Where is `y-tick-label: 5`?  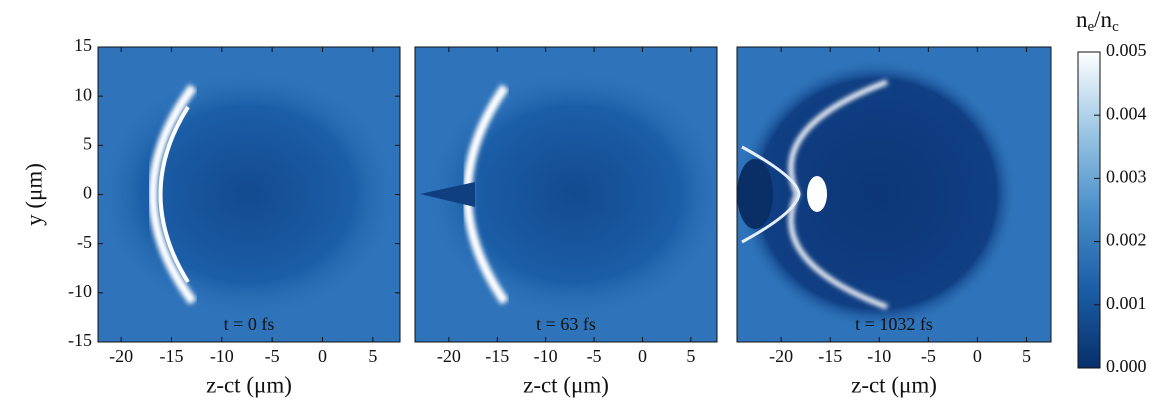 y-tick-label: 5 is located at coordinates (87, 143).